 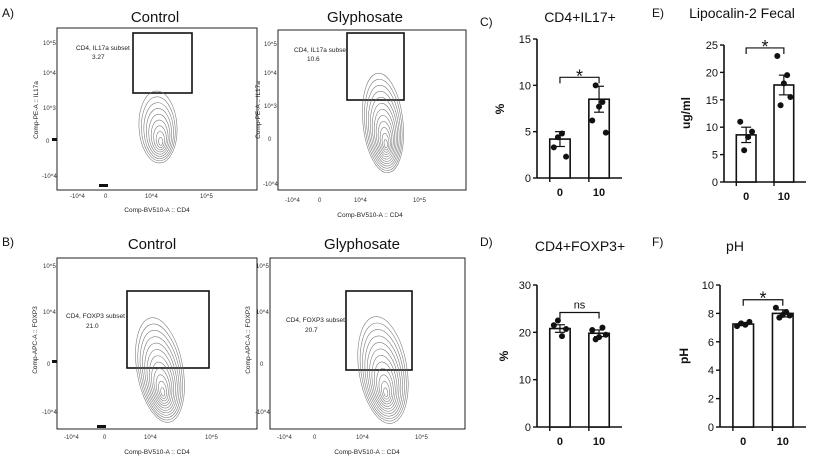 I want to click on y-axis-label: %, so click(x=504, y=355).